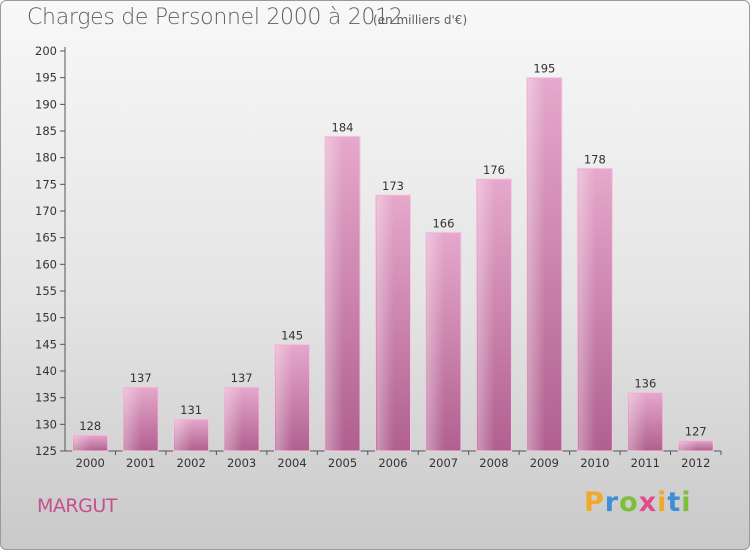 This screenshot has height=550, width=750. Describe the element at coordinates (90, 426) in the screenshot. I see `bar-value-label: 128` at that location.